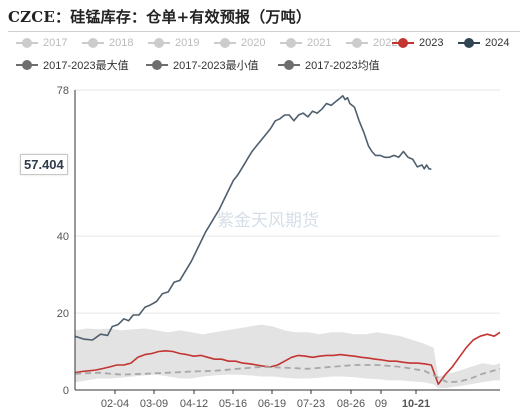 The height and width of the screenshot is (414, 528). What do you see at coordinates (121, 43) in the screenshot?
I see `legend-label: 2018` at bounding box center [121, 43].